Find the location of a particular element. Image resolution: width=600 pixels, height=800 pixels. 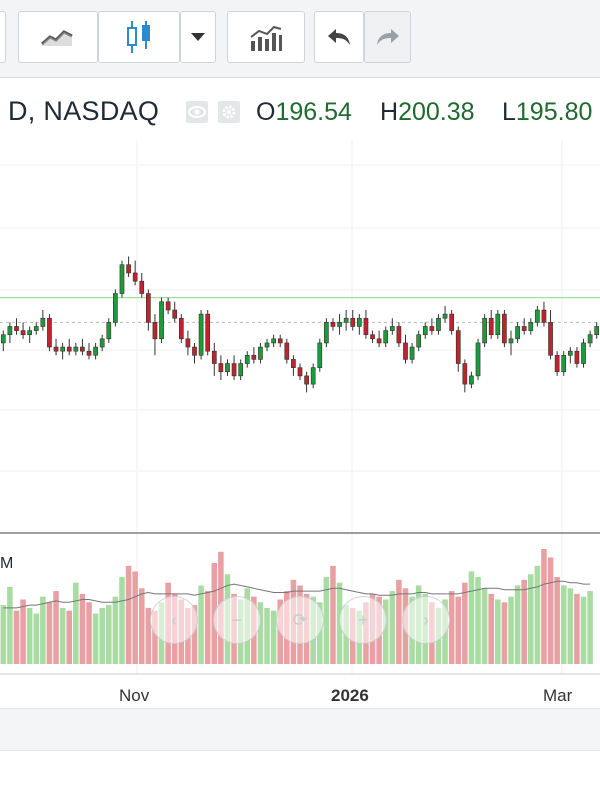

indicators-icon is located at coordinates (266, 37).